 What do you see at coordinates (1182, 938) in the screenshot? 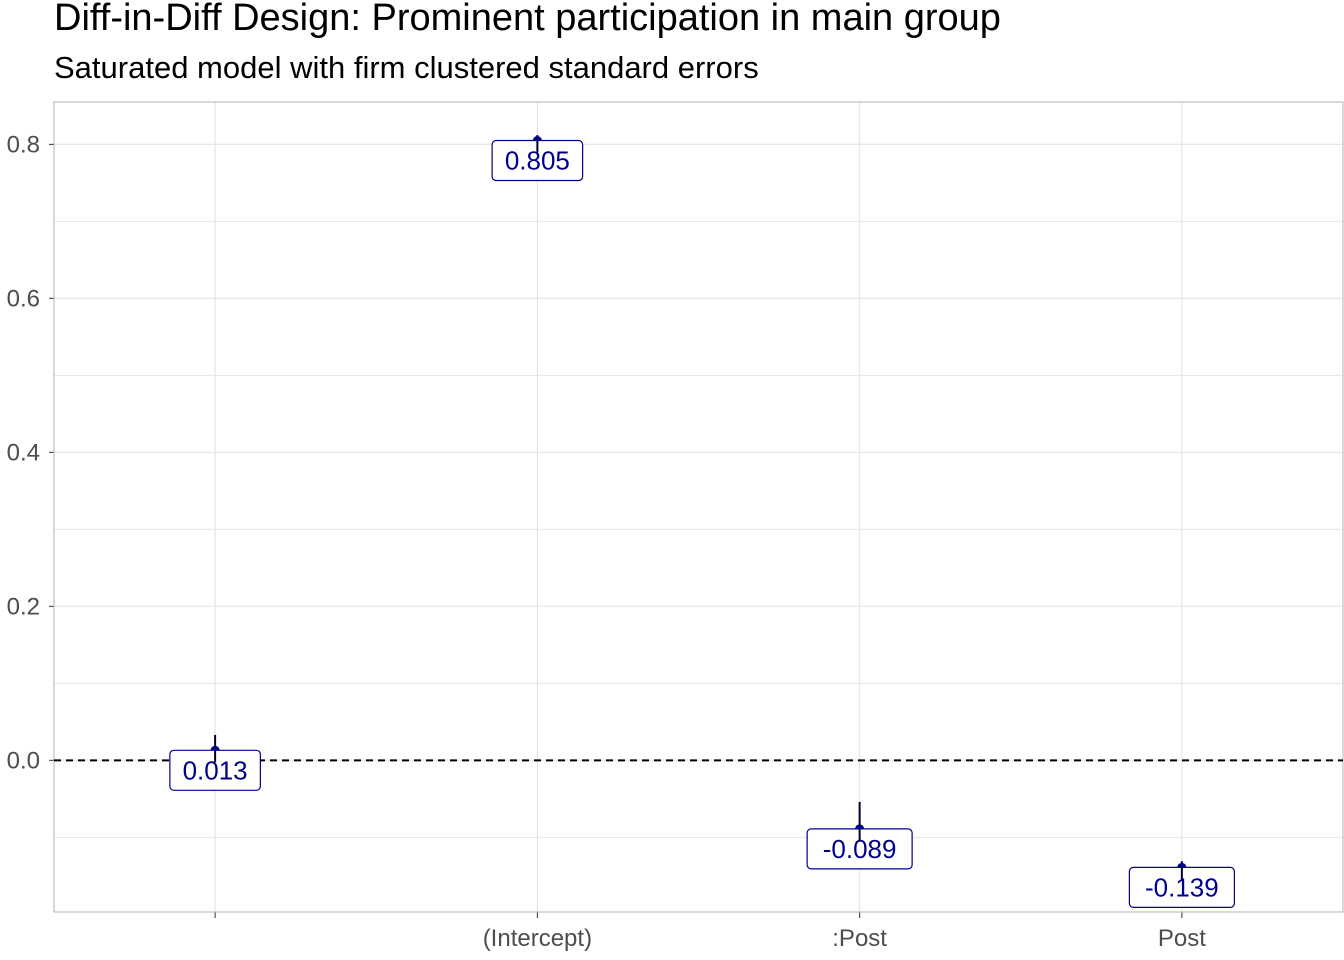
I see `x-tick-label: Post` at bounding box center [1182, 938].